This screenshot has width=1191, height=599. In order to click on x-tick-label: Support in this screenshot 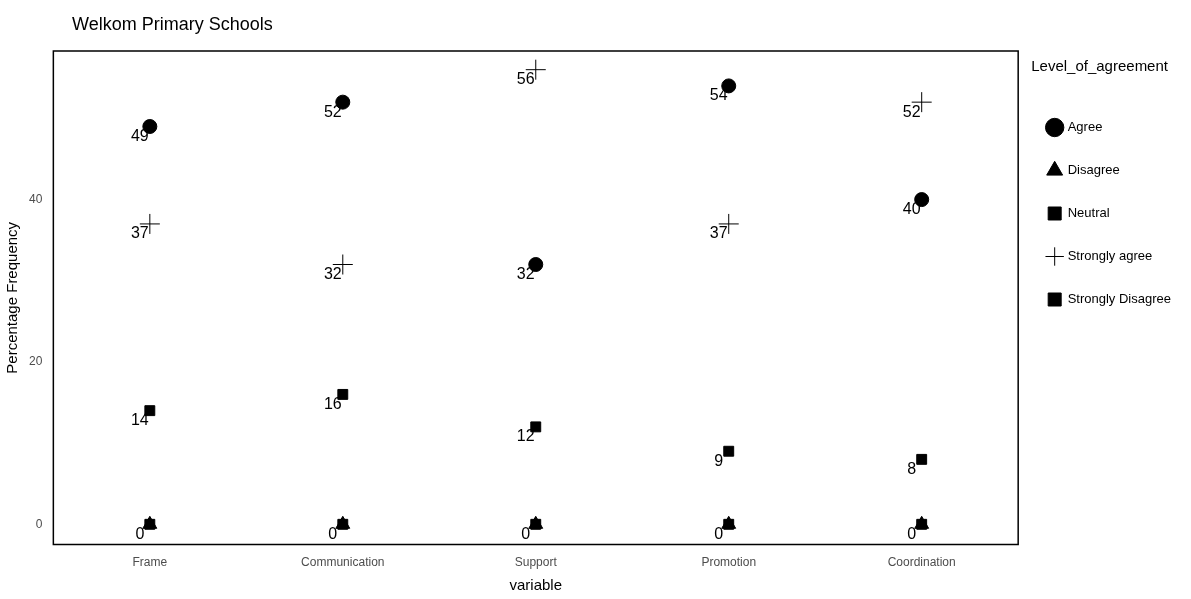, I will do `click(536, 562)`.